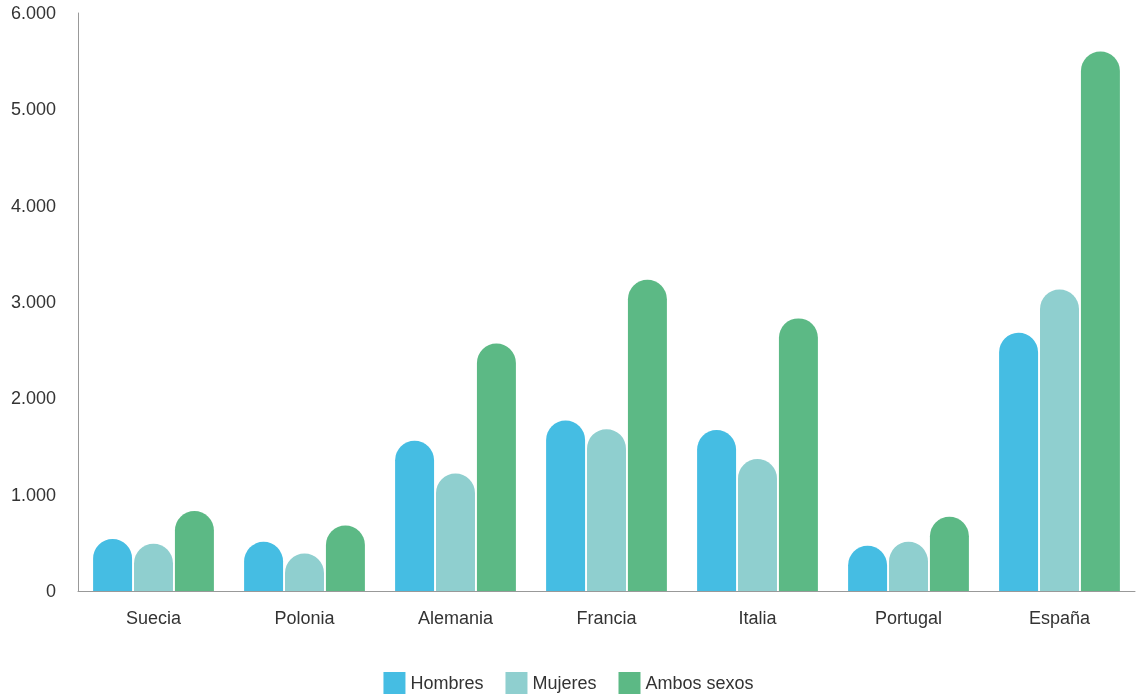 The width and height of the screenshot is (1137, 699). I want to click on x-tick-label: Polonia, so click(305, 618).